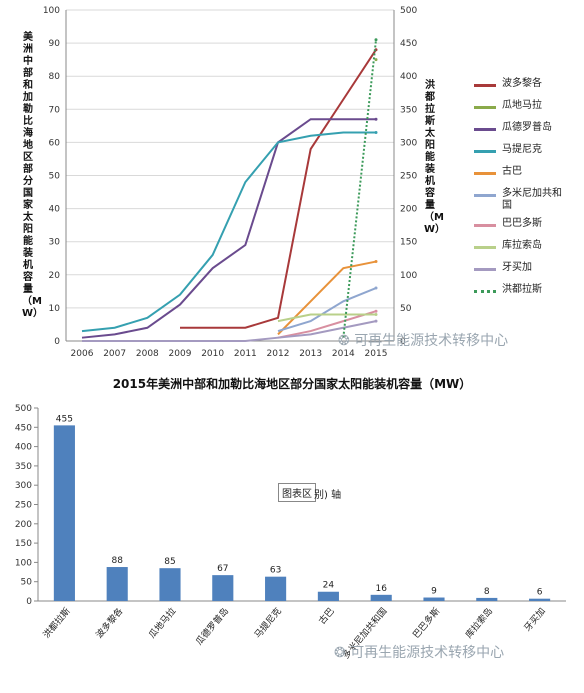 The width and height of the screenshot is (584, 693). What do you see at coordinates (435, 157) in the screenshot?
I see `right-axis-label: 洪都拉斯太阳能装机容量（MW）` at bounding box center [435, 157].